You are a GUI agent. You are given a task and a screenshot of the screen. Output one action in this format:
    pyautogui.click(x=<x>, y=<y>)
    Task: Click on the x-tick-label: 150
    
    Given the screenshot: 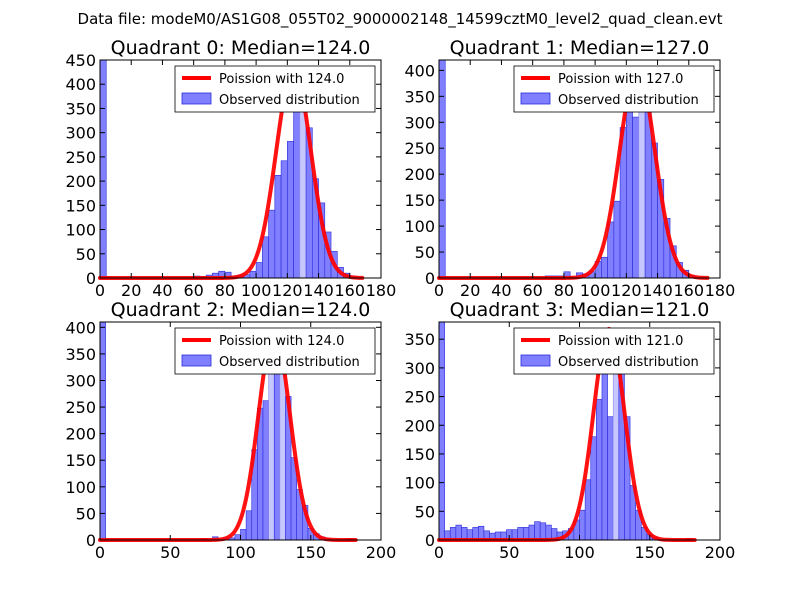 What is the action you would take?
    pyautogui.click(x=310, y=552)
    